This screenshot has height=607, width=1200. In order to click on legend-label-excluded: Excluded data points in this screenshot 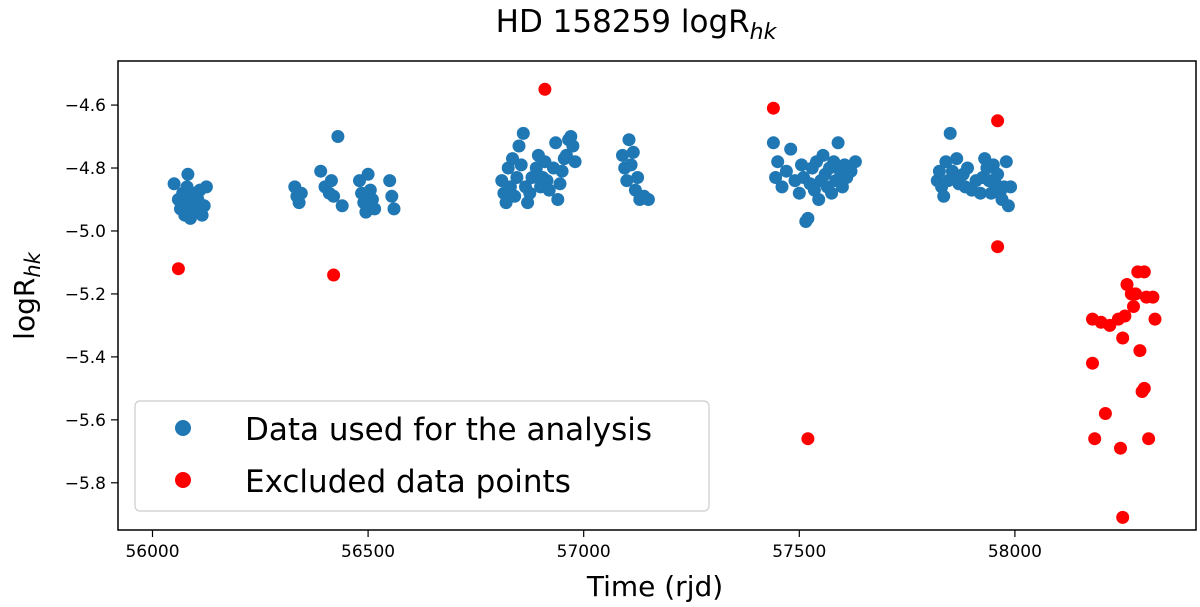, I will do `click(408, 482)`.